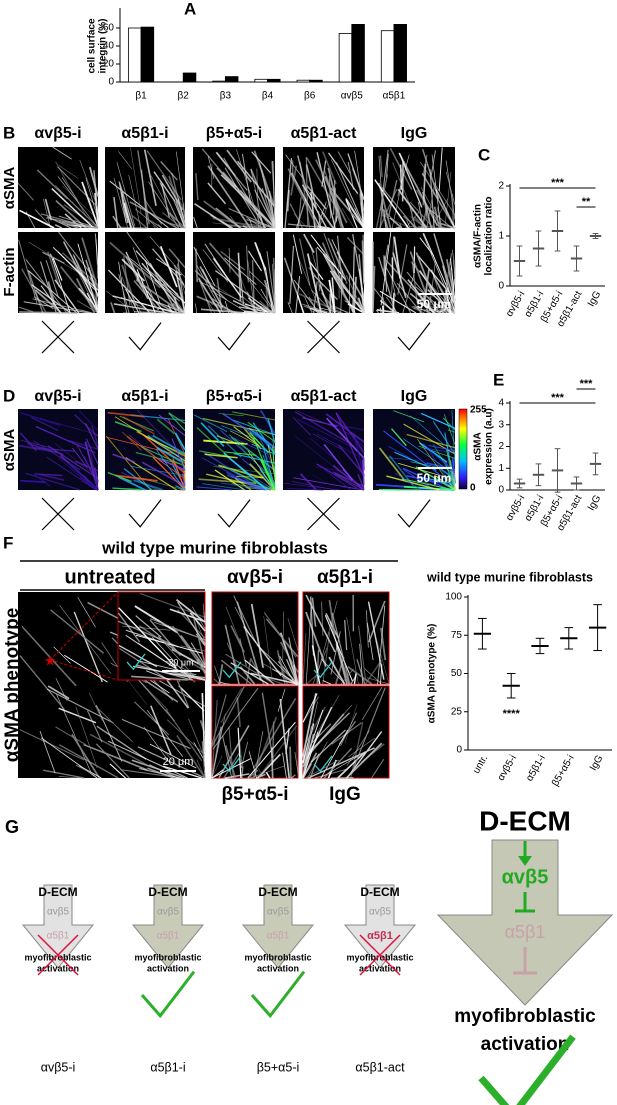 The height and width of the screenshot is (1105, 617). What do you see at coordinates (111, 82) in the screenshot?
I see `y-tick-label: 0` at bounding box center [111, 82].